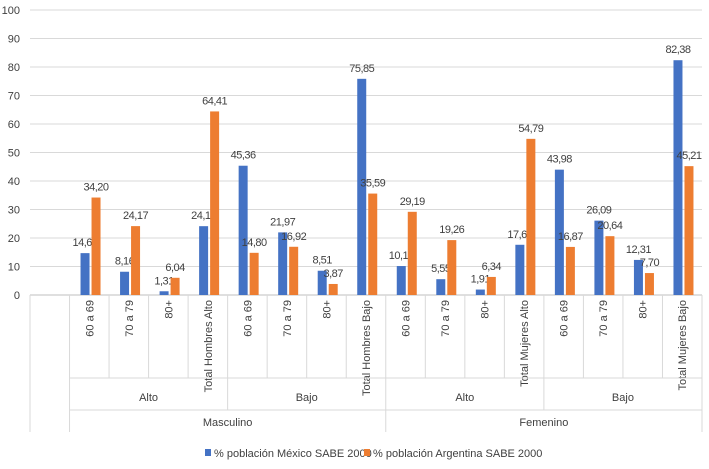 The height and width of the screenshot is (469, 709). Describe the element at coordinates (525, 343) in the screenshot. I see `category-label: Total Mujeres Alto` at that location.